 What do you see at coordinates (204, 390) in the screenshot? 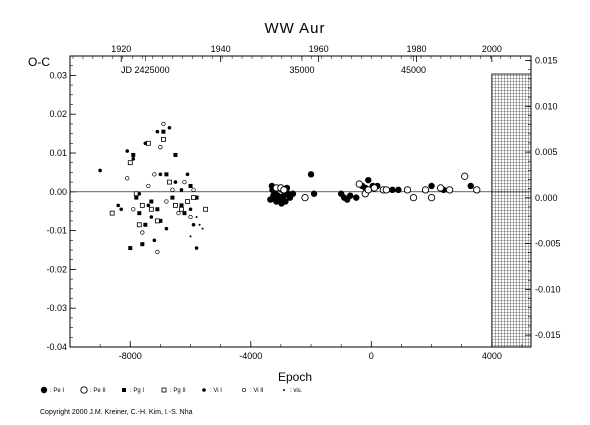
I see `legend-symbol-filled-small` at bounding box center [204, 390].